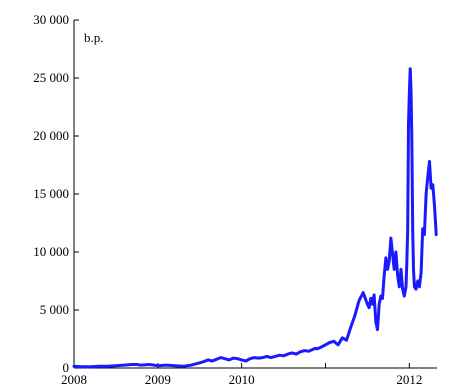 This screenshot has height=391, width=465. I want to click on y-tick-label: 10 000, so click(51, 251).